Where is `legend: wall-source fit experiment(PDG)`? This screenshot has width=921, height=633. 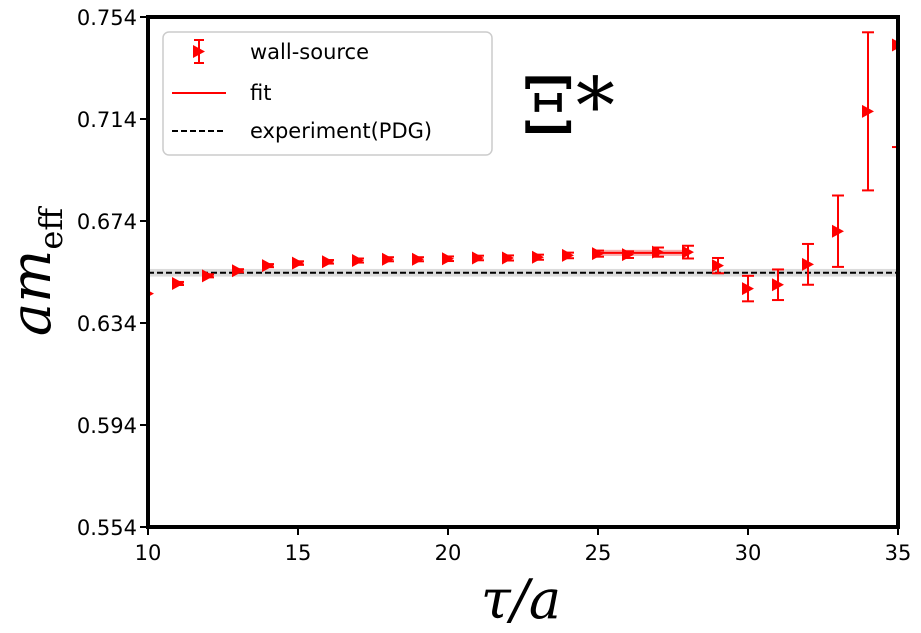 legend: wall-source fit experiment(PDG) is located at coordinates (327, 93).